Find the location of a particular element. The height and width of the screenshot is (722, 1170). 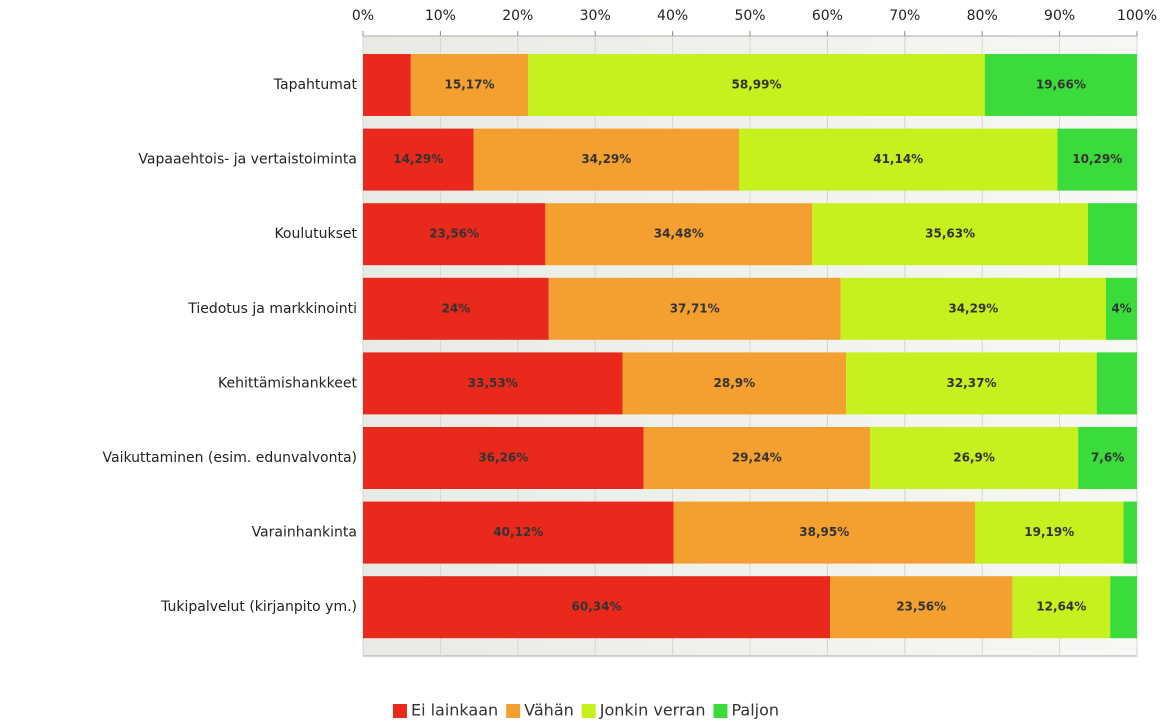

value-label: 41,14% is located at coordinates (898, 159).